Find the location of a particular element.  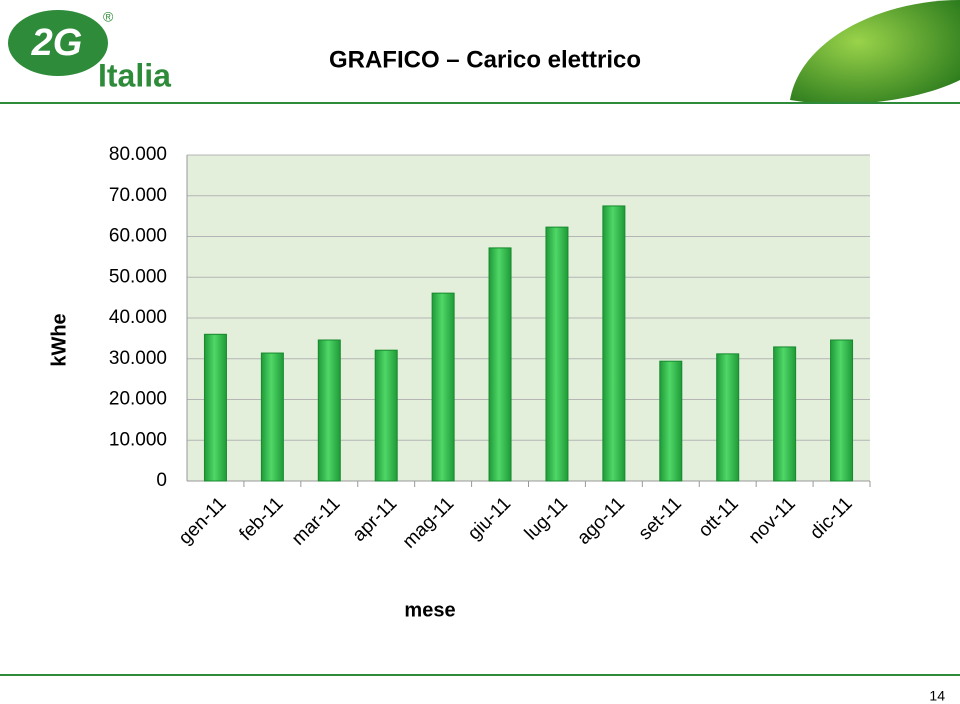

y-tick-label: 0 is located at coordinates (161, 480).